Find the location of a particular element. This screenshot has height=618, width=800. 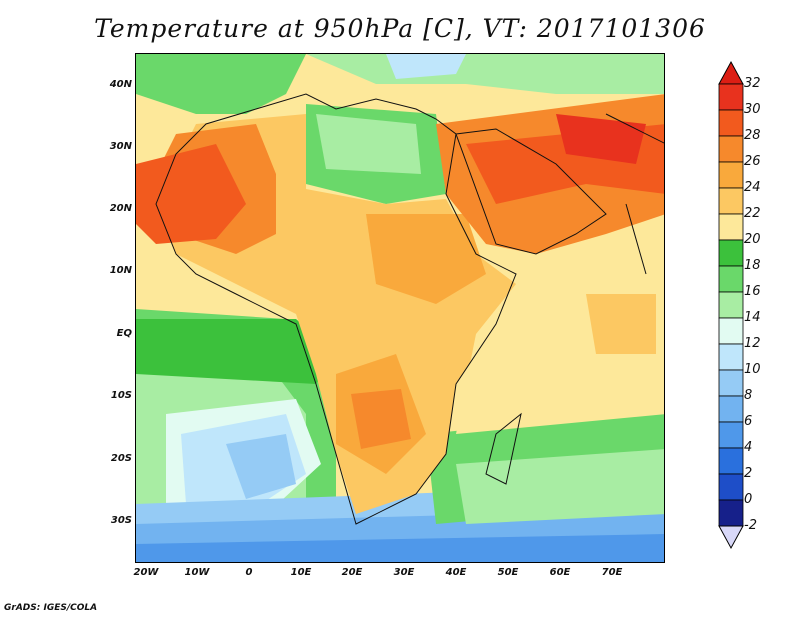

lat-label-30n: 30N is located at coordinates (120, 146).